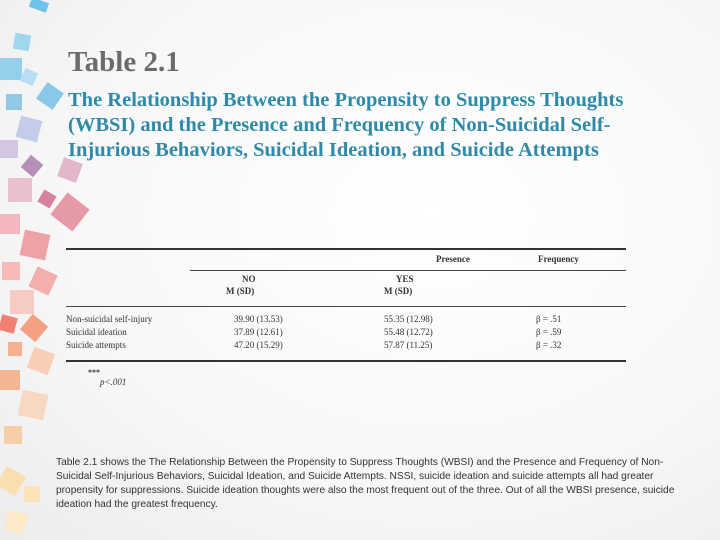 The image size is (720, 540). Describe the element at coordinates (96, 332) in the screenshot. I see `row-label: Suicidal ideation` at that location.